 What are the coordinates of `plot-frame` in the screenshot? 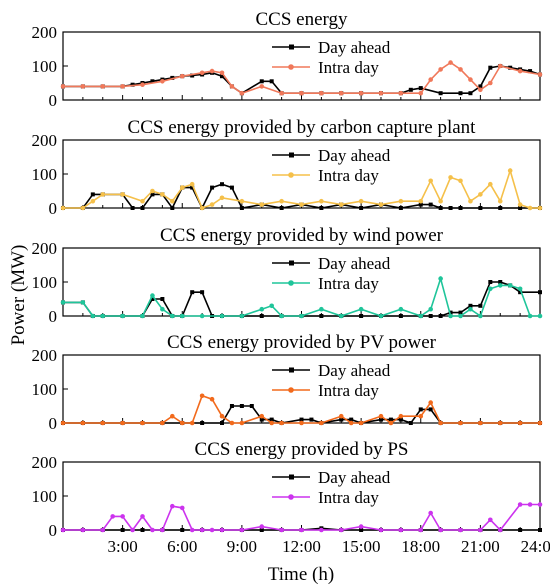 It's located at (301, 496).